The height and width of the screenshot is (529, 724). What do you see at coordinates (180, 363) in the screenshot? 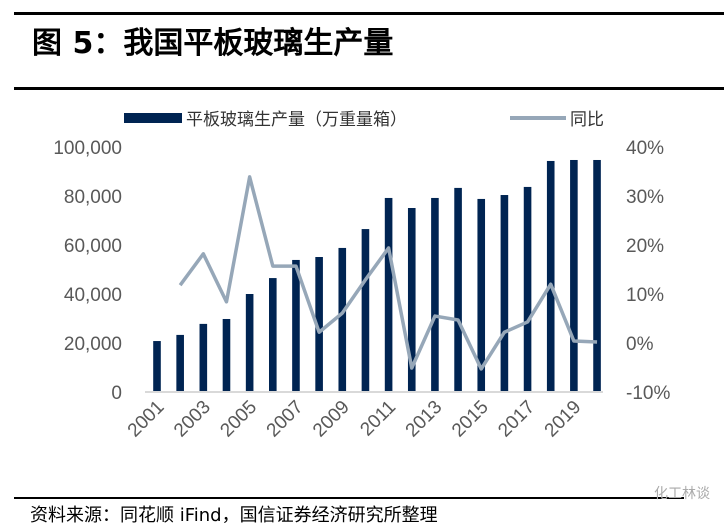
I see `bar-2002` at bounding box center [180, 363].